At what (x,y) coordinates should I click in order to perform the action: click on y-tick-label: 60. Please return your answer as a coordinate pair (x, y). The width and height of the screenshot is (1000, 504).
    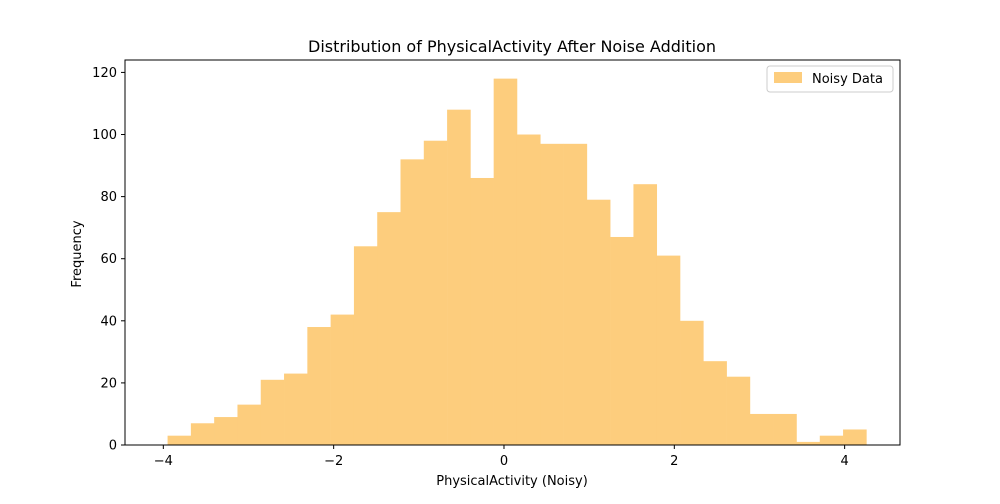
    Looking at the image, I should click on (108, 259).